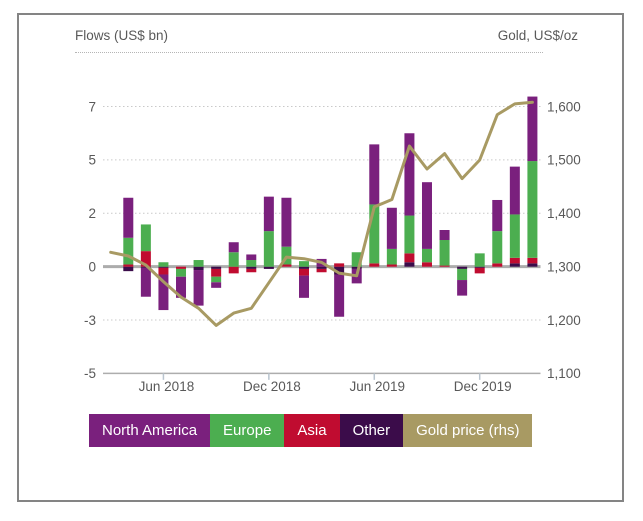  Describe the element at coordinates (90, 373) in the screenshot. I see `left-axis-tick-label: -5` at that location.